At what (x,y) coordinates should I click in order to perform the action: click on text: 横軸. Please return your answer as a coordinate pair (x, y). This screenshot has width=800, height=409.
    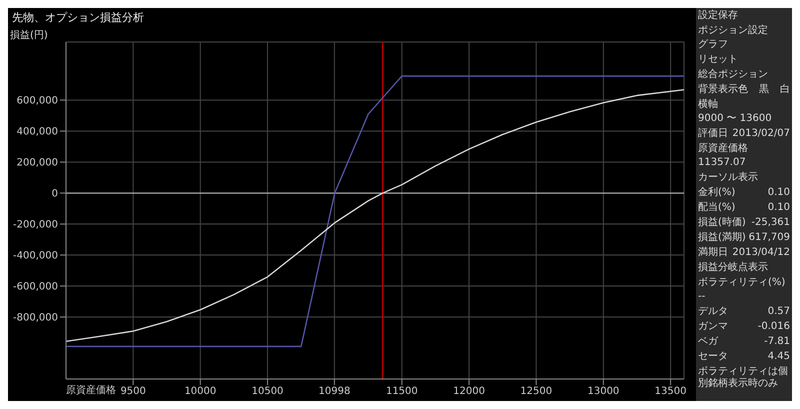
    Looking at the image, I should click on (708, 105).